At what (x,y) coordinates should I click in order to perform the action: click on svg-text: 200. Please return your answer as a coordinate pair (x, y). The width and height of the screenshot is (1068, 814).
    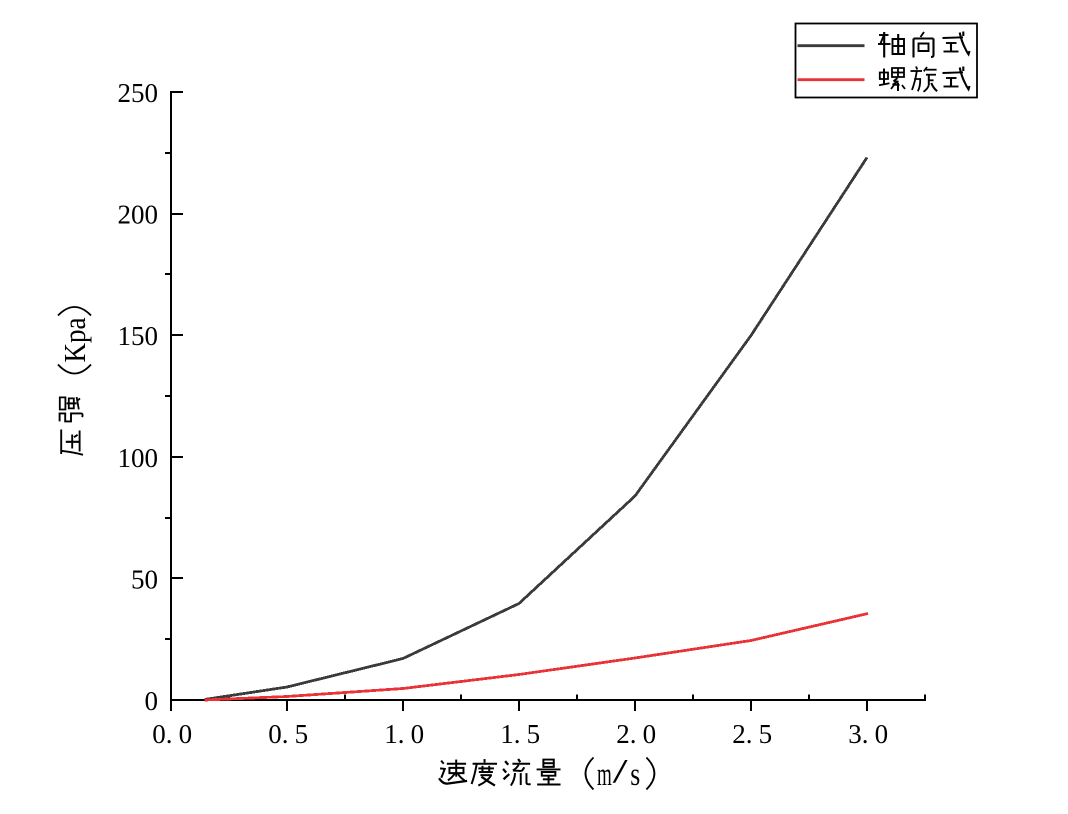
    Looking at the image, I should click on (138, 215).